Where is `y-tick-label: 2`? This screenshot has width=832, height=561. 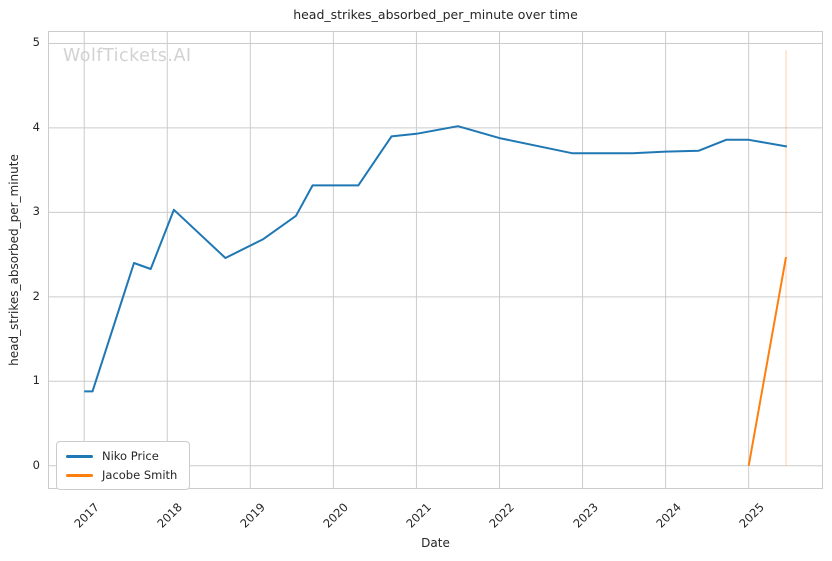
y-tick-label: 2 is located at coordinates (36, 295).